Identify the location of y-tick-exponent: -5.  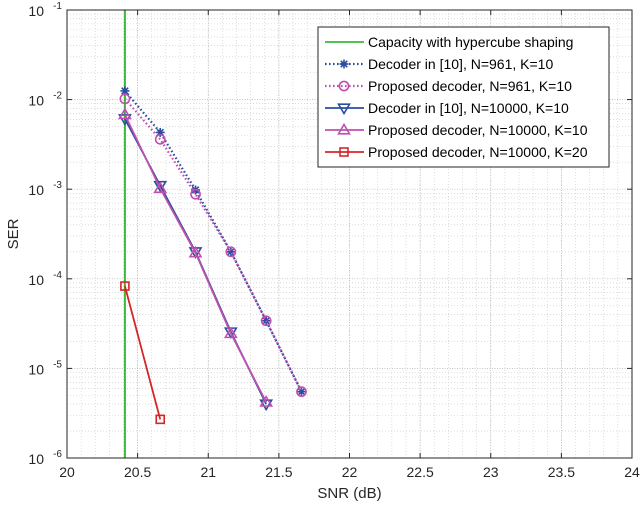
(57, 364).